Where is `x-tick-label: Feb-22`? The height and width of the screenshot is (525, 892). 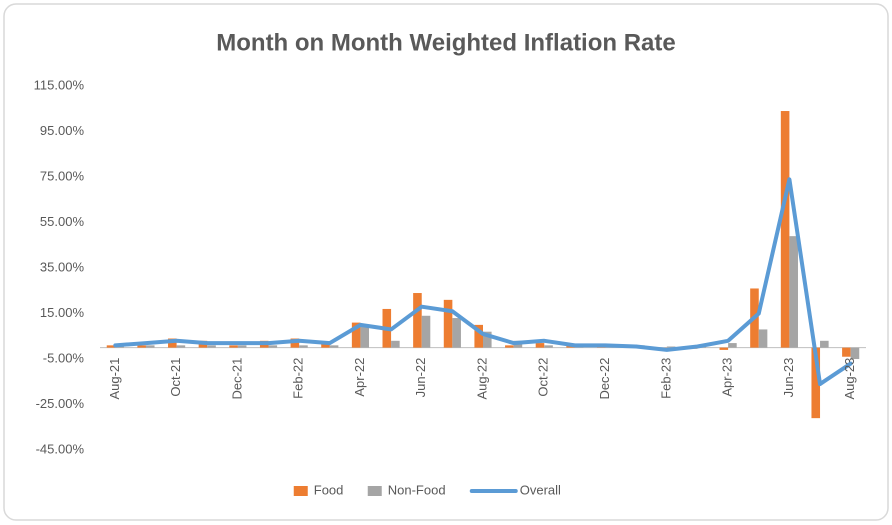 x-tick-label: Feb-22 is located at coordinates (298, 378).